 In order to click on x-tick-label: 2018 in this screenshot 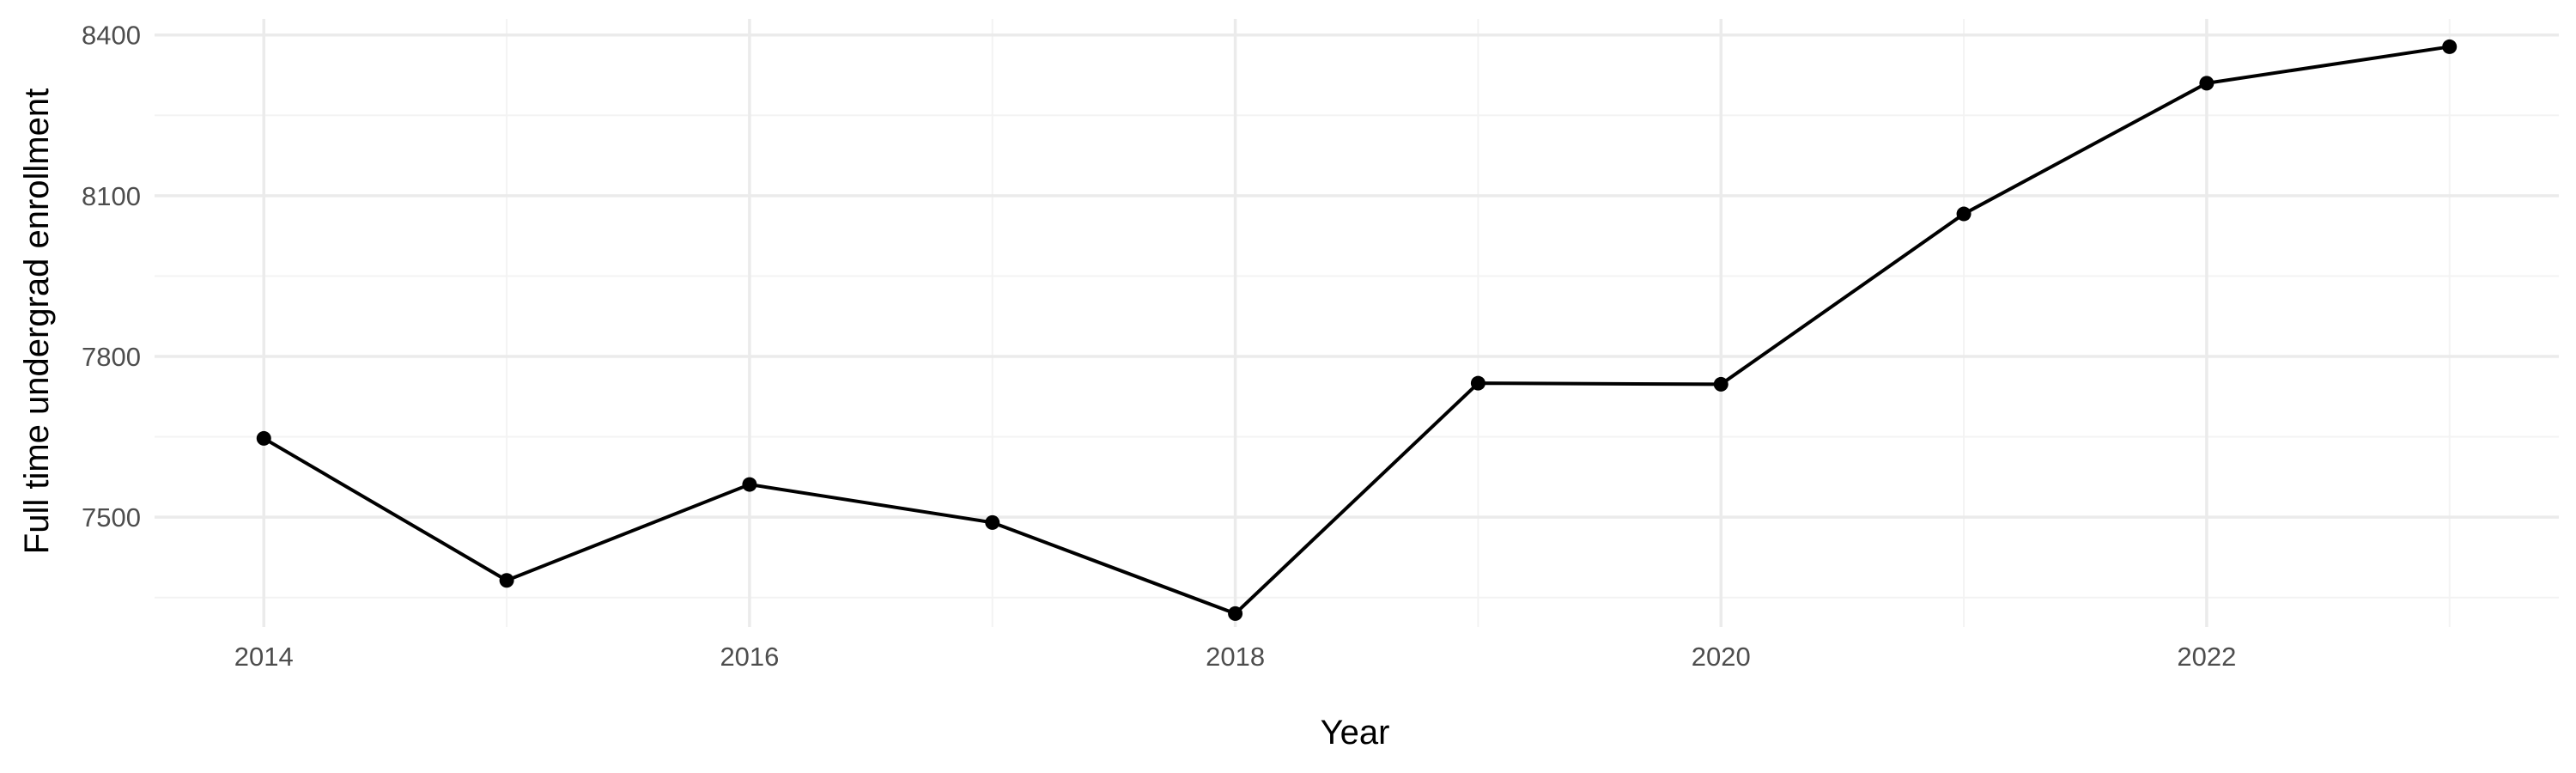, I will do `click(1235, 657)`.